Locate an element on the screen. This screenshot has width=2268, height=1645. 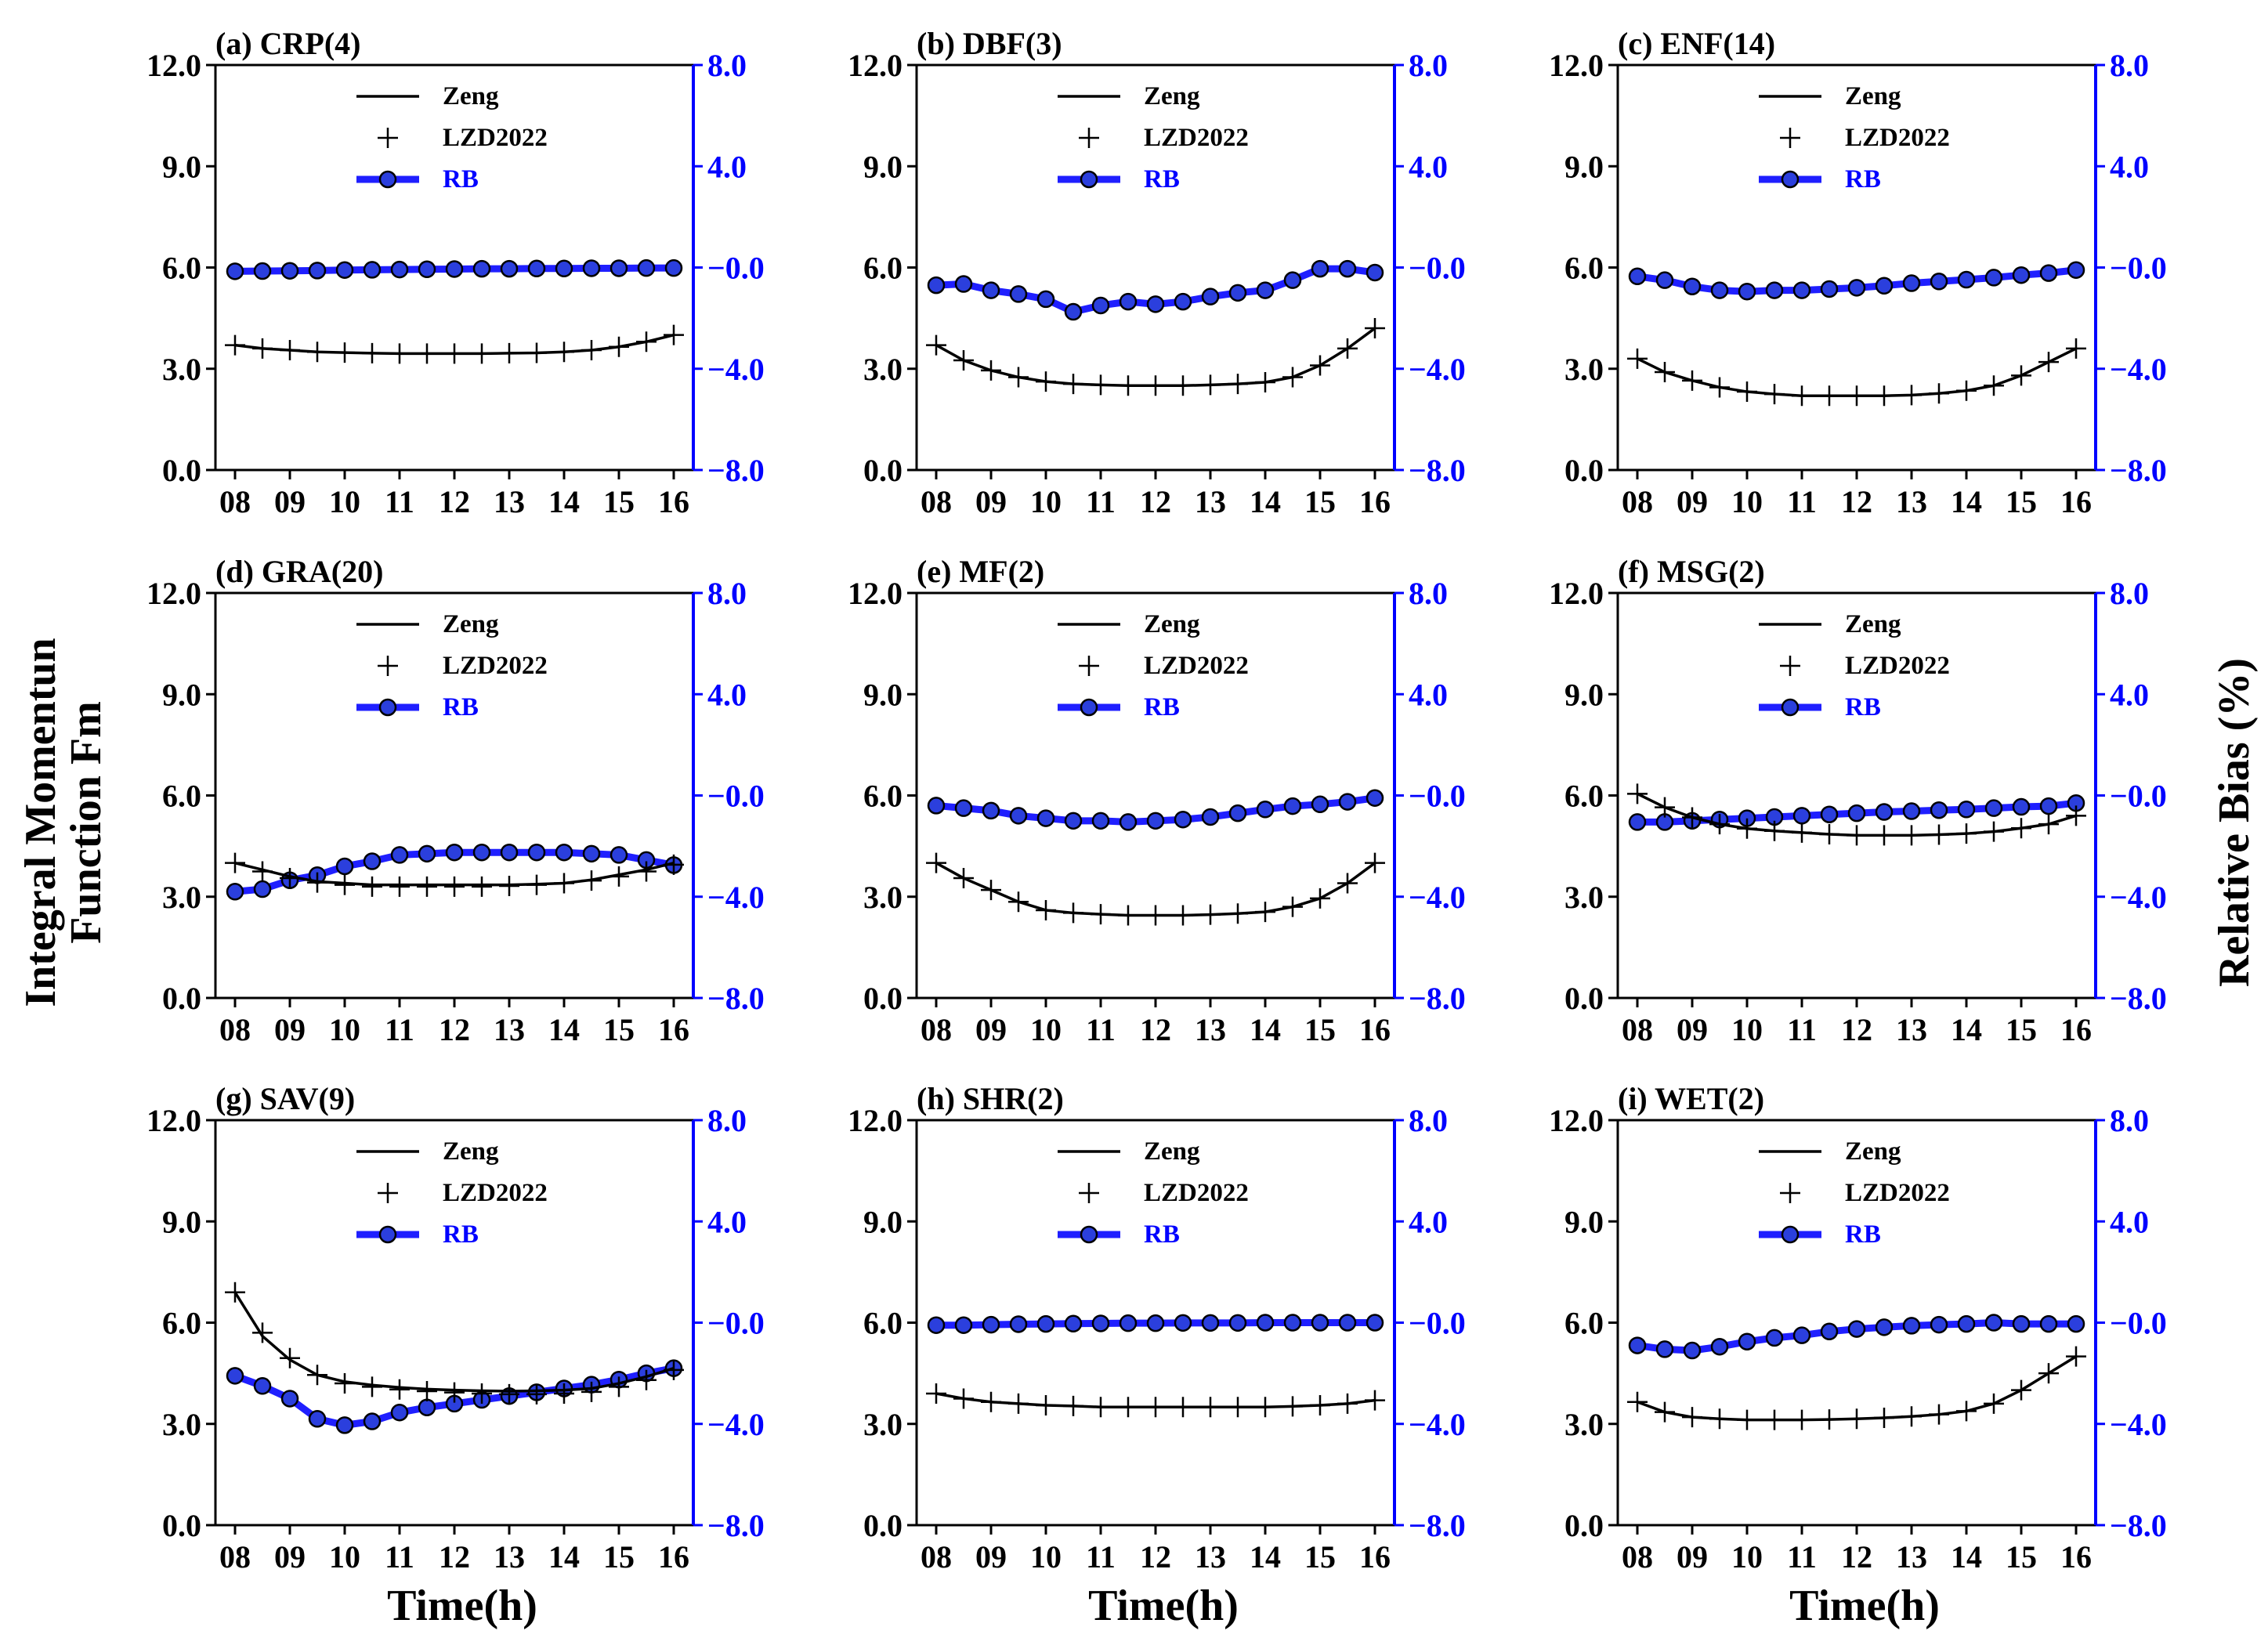
x-tick-label: 12 is located at coordinates (1156, 502).